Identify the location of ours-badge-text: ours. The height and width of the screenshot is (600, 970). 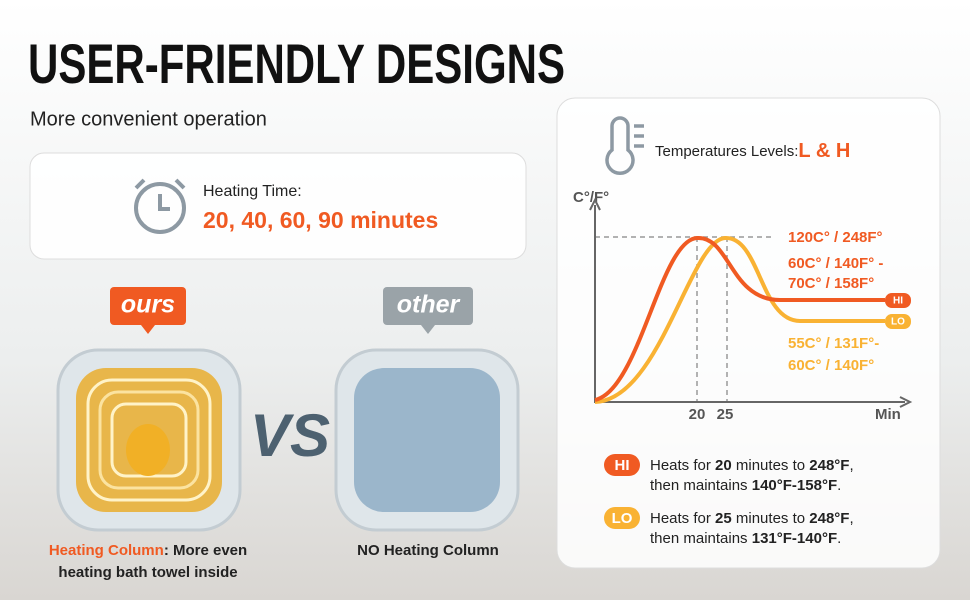
(148, 305).